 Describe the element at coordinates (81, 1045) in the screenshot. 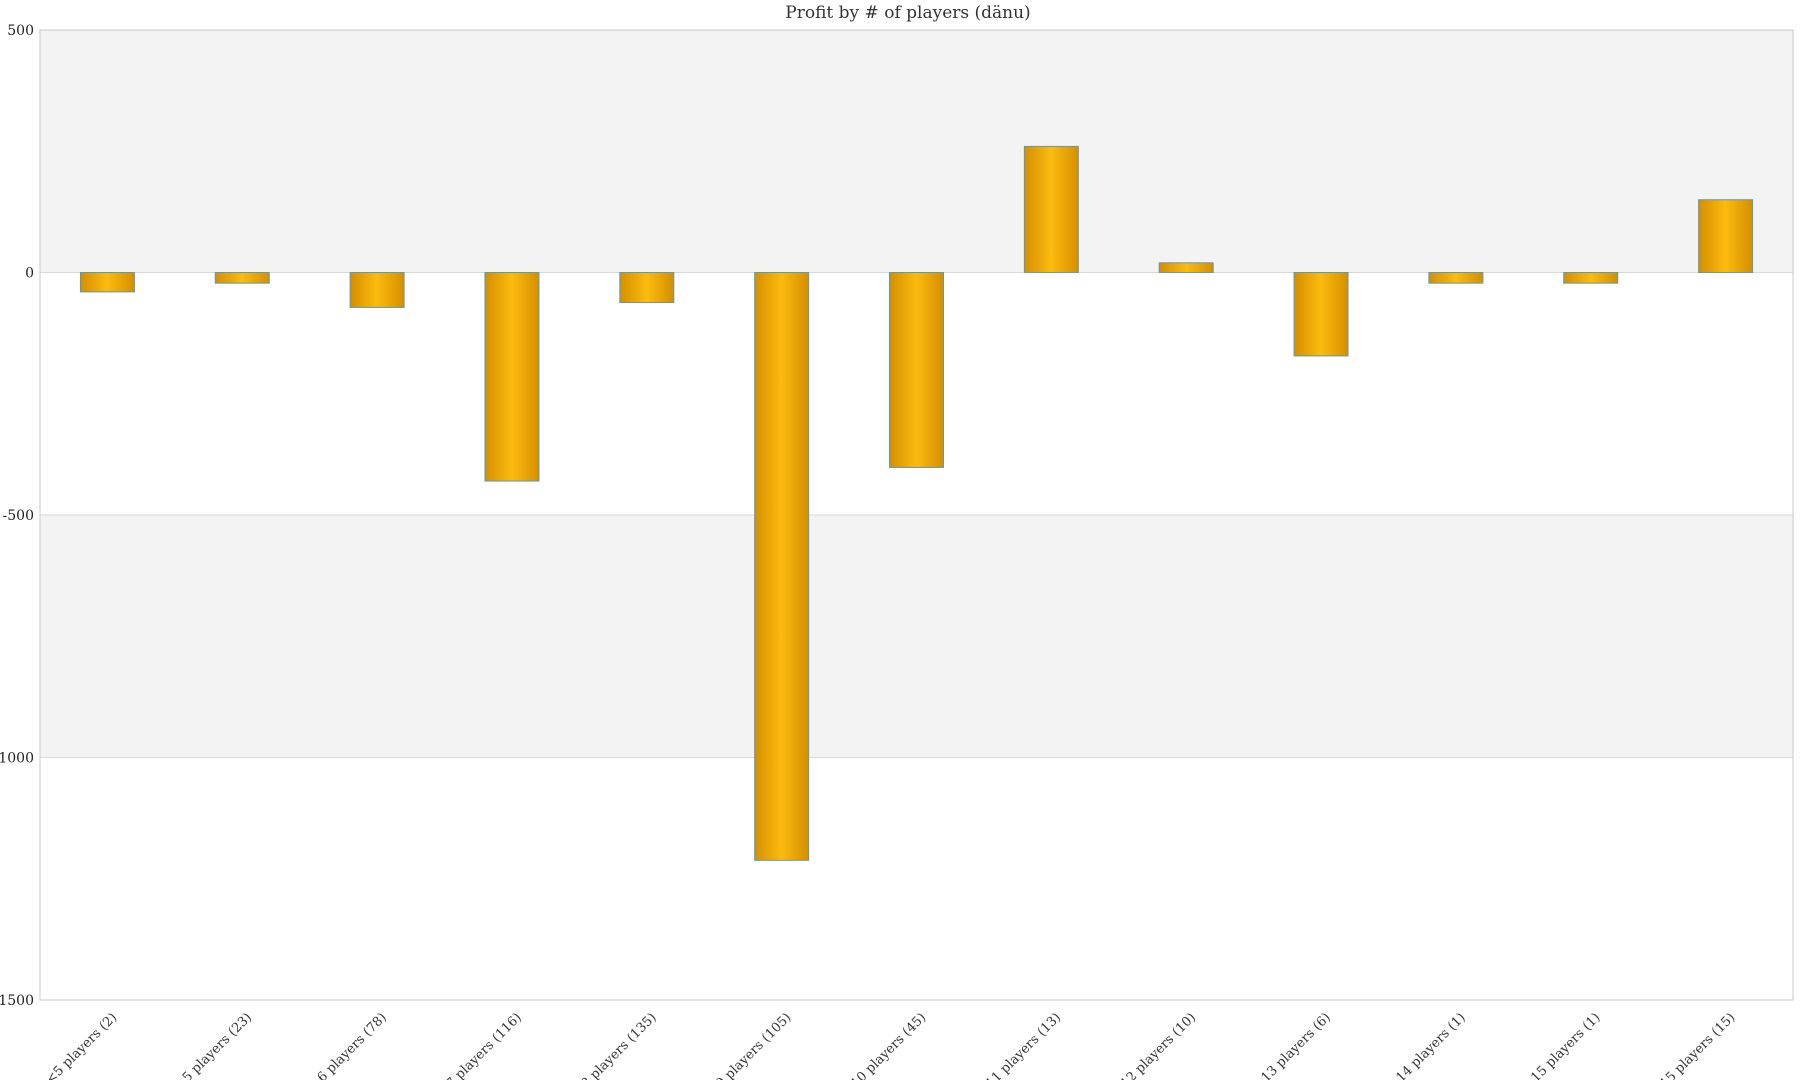

I see `x-tick-label: <5 players (2)` at that location.